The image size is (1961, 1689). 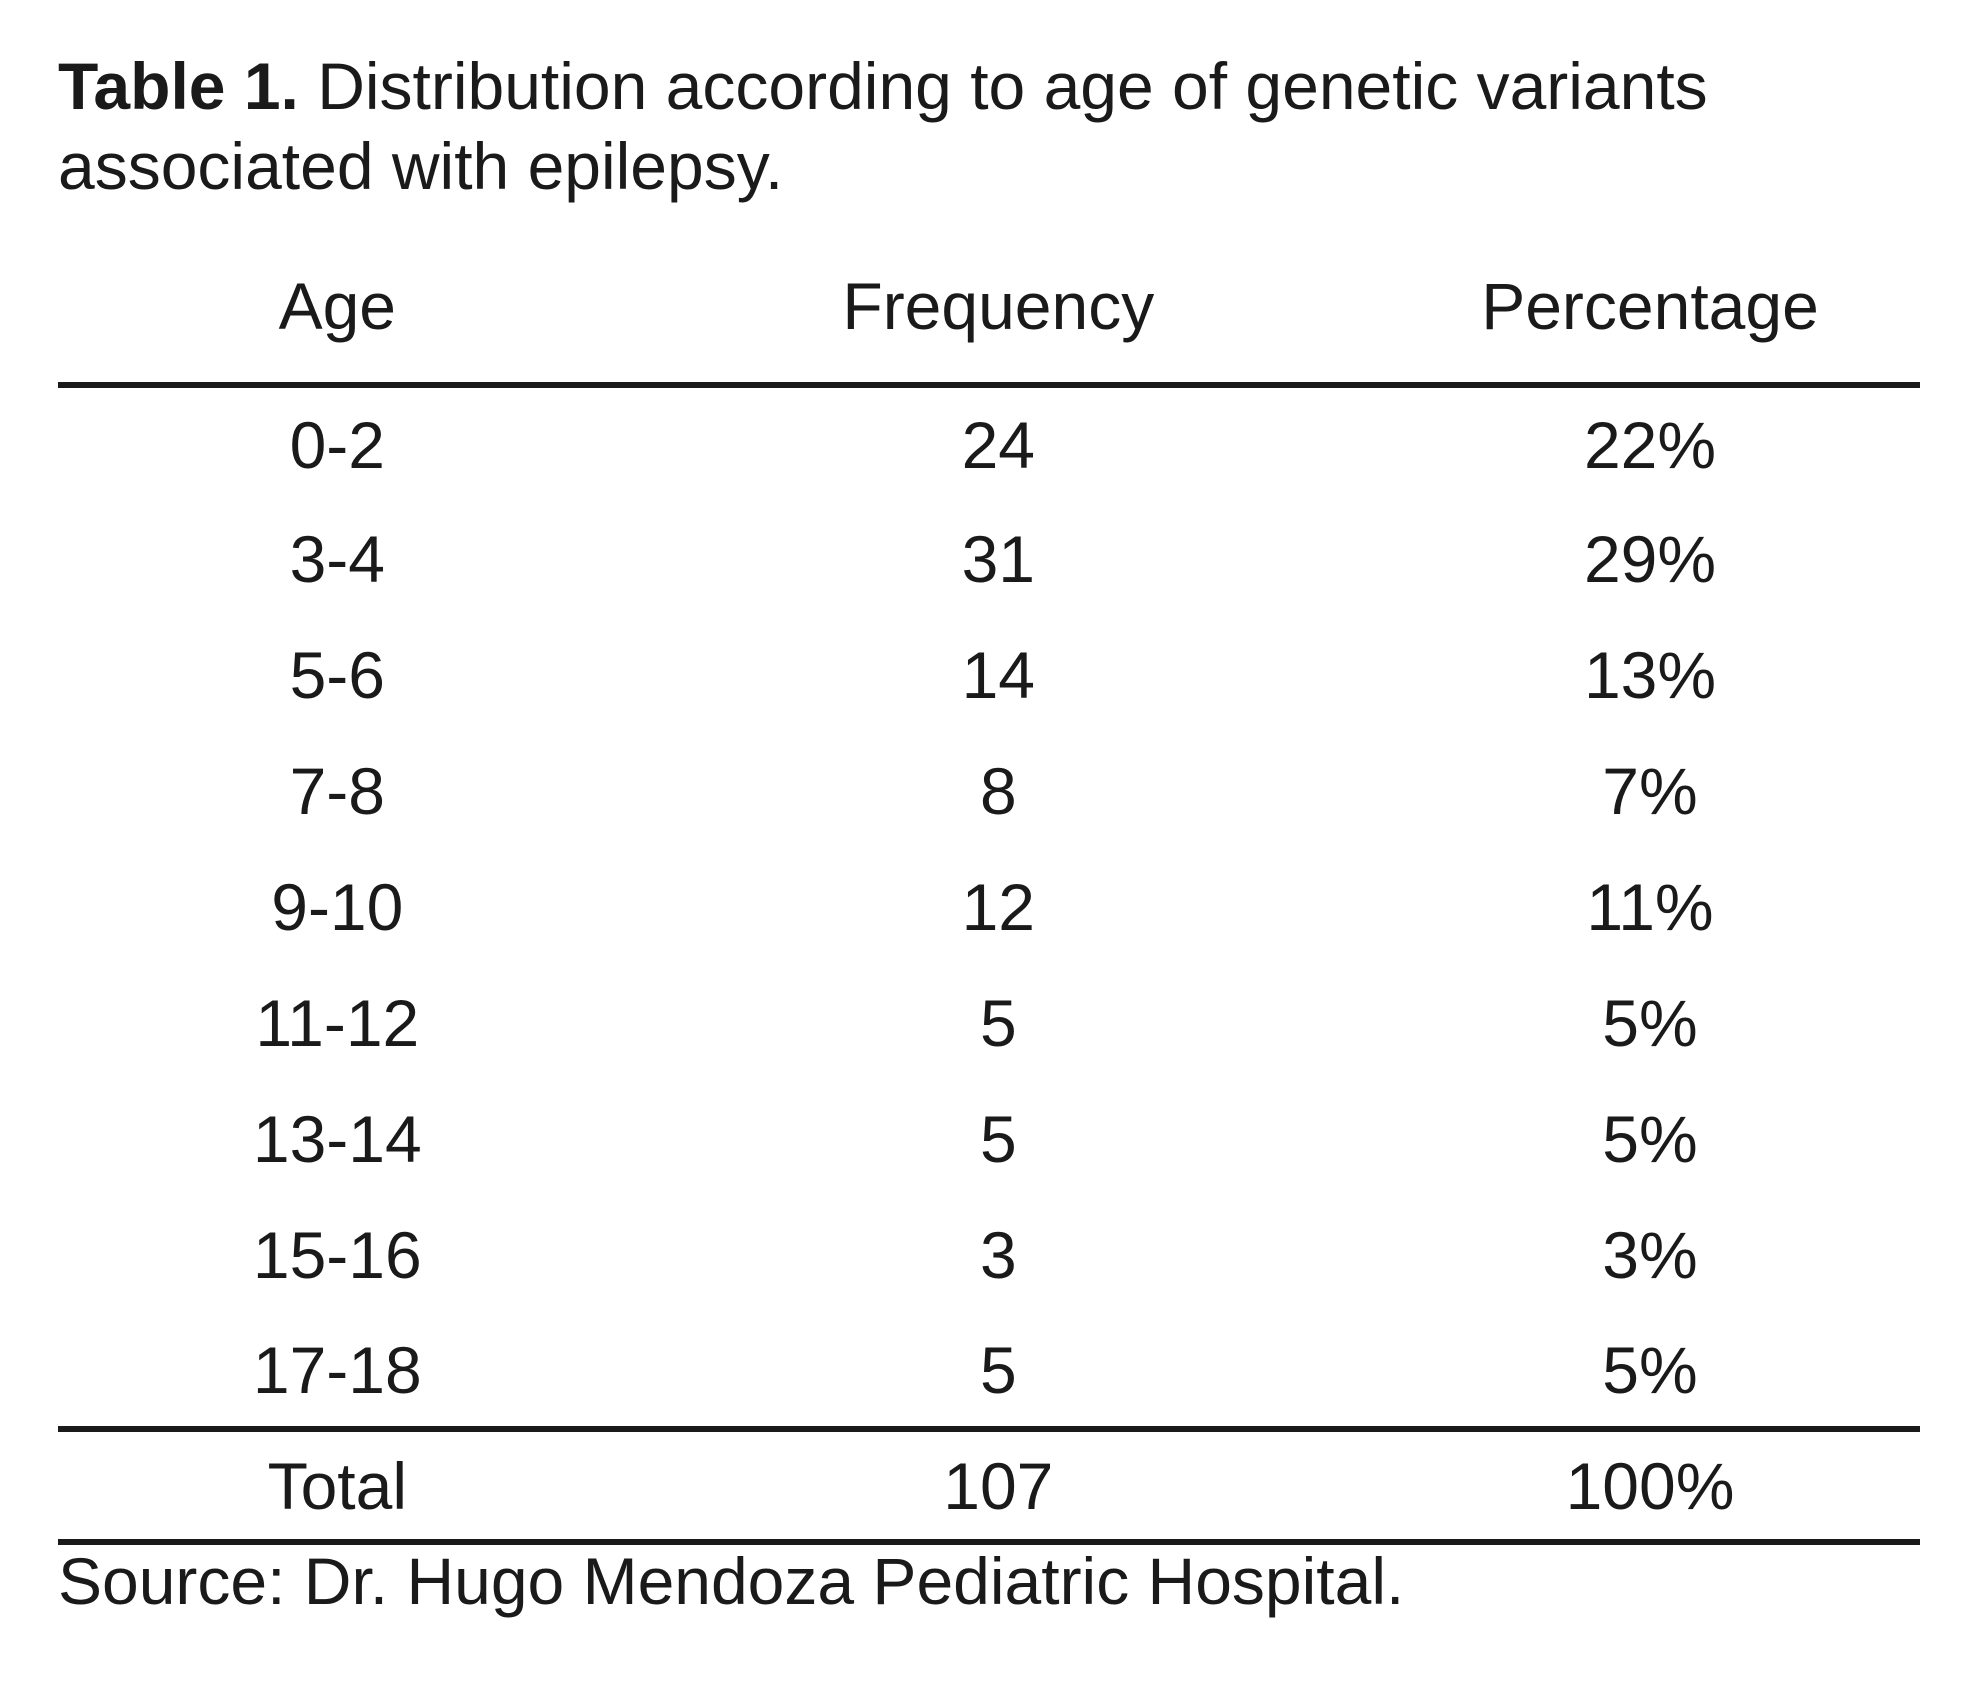 I want to click on frequency-cell: 24, so click(x=998, y=444).